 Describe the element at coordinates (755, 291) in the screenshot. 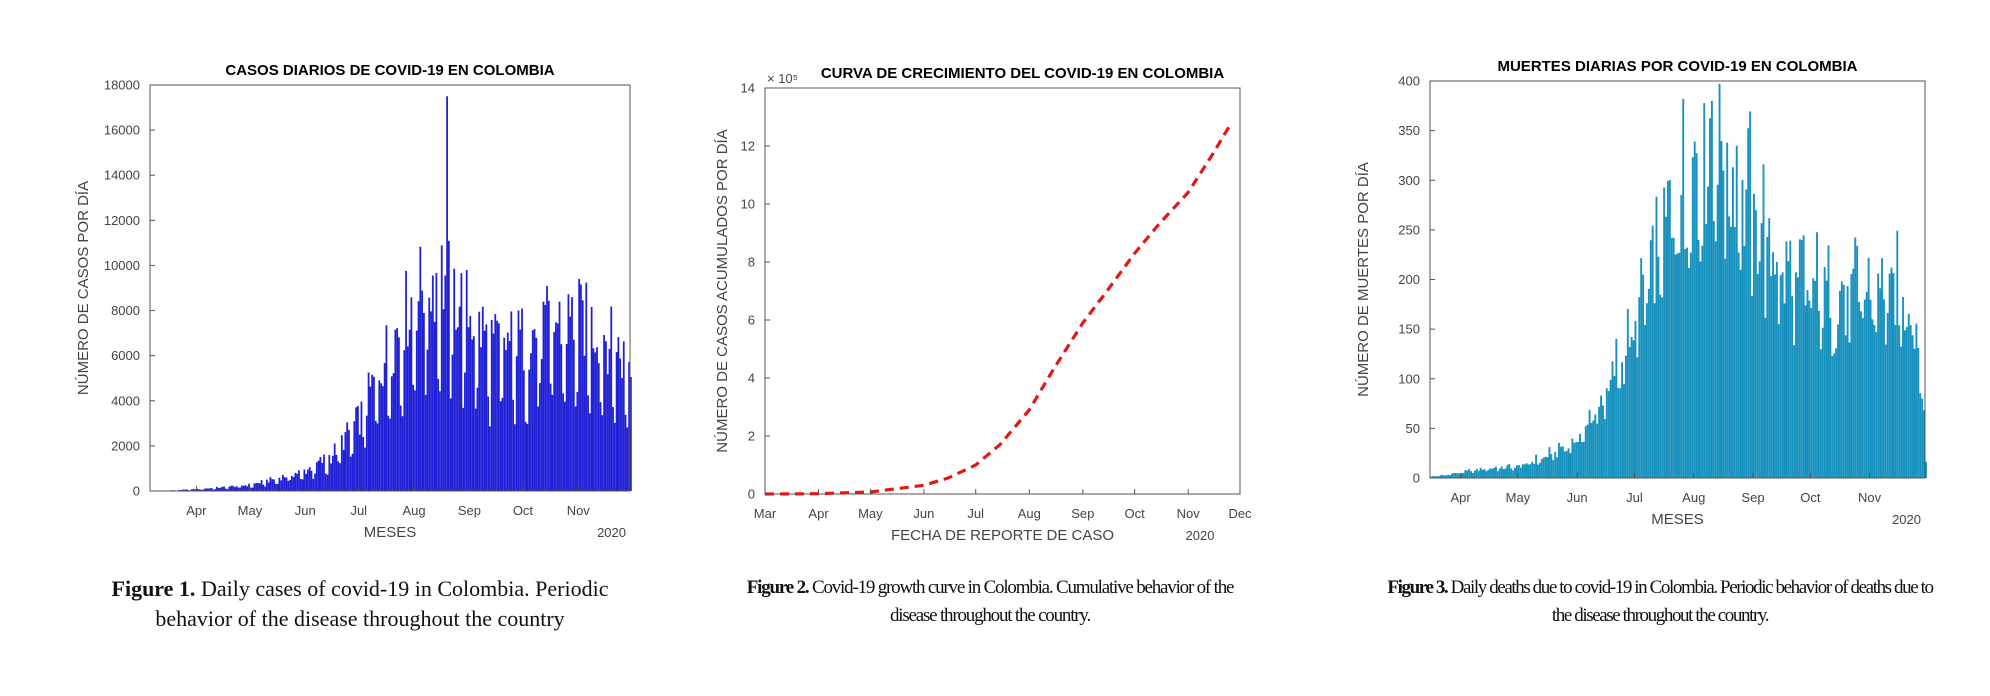

I see `y-tick-labels: 0 2 4 6 8 10 12 14` at that location.